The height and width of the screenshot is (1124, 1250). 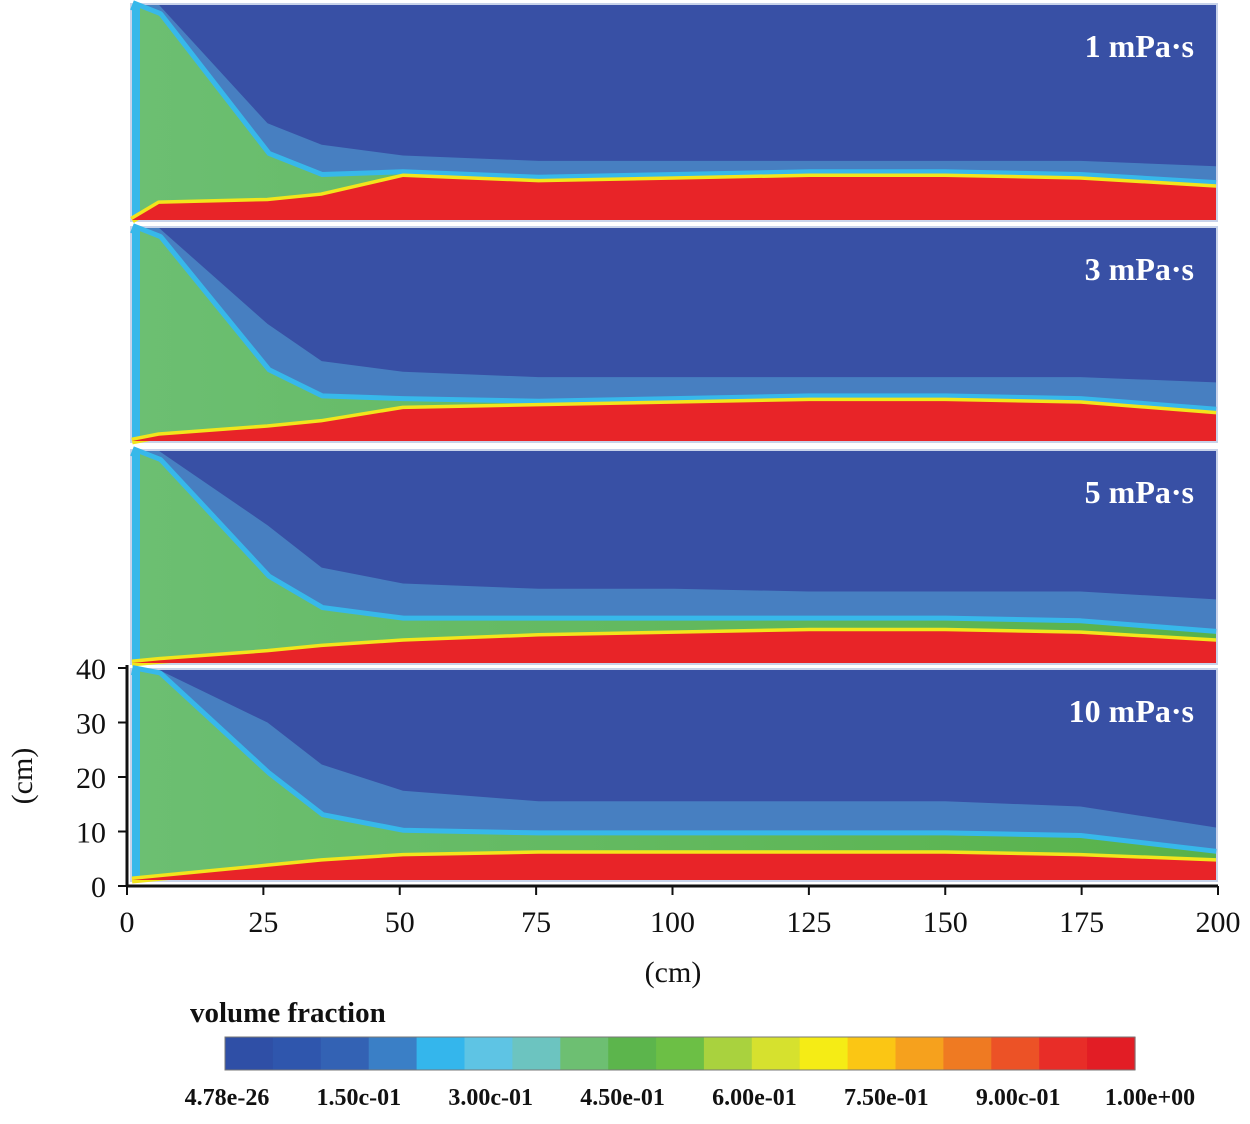 What do you see at coordinates (490, 1098) in the screenshot?
I see `colorbar-label: 3.00c-01` at bounding box center [490, 1098].